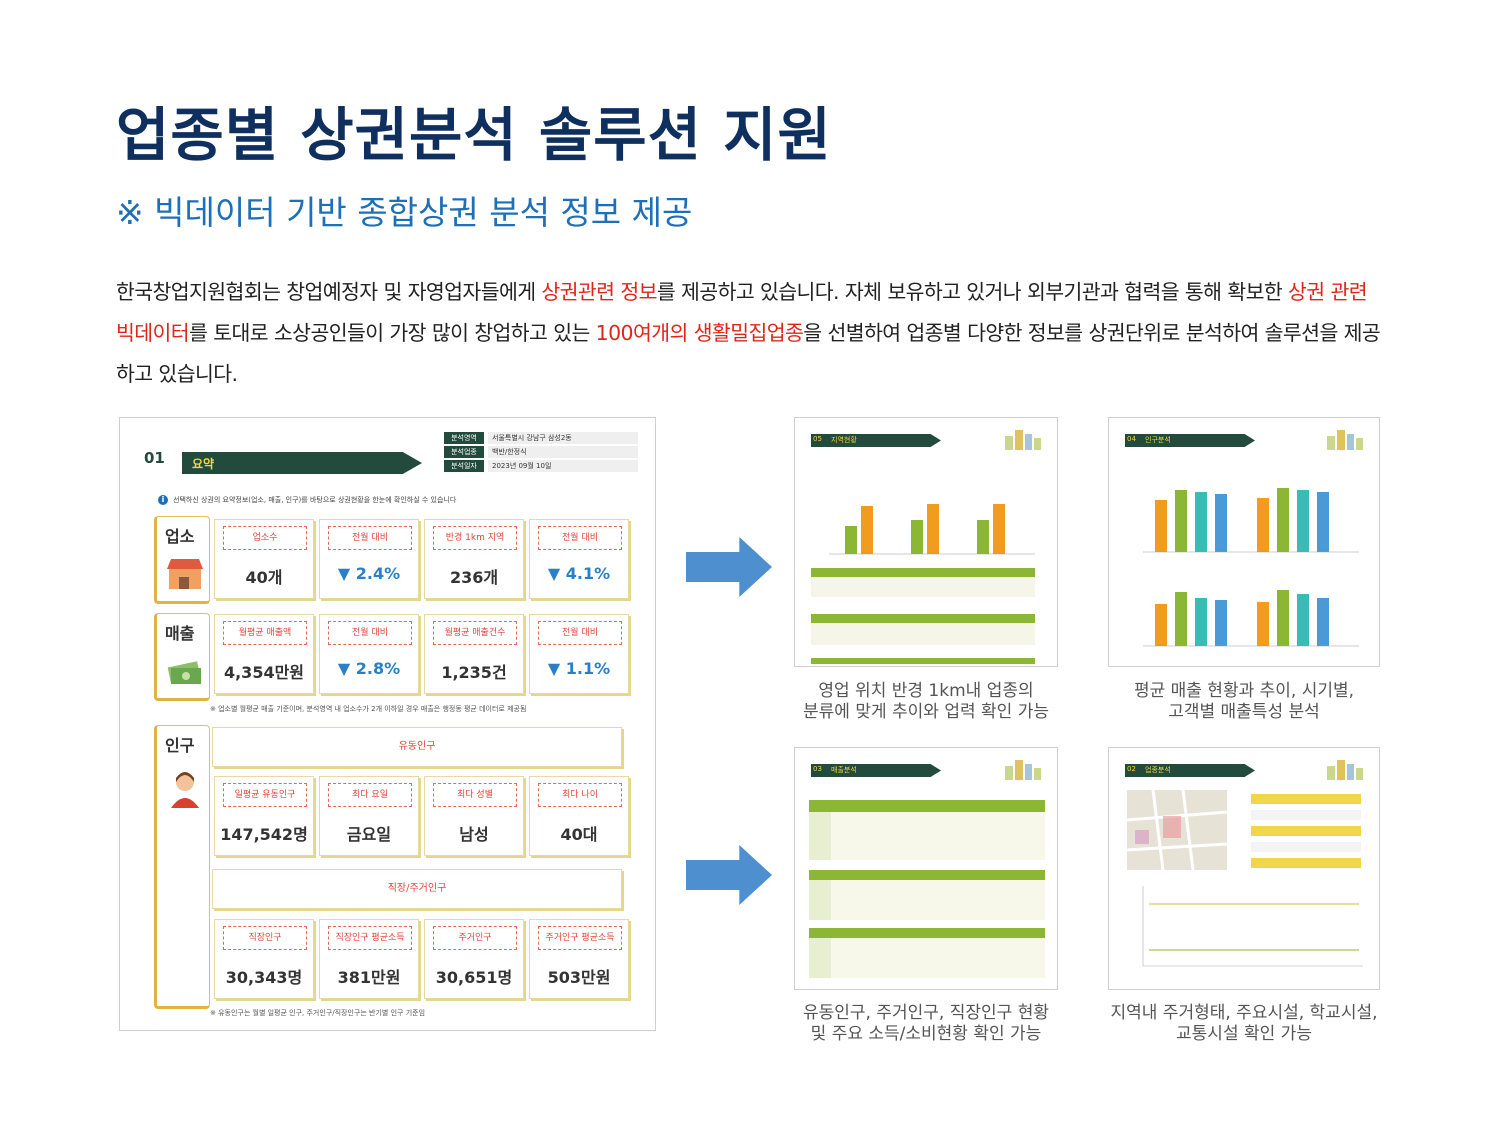 The height and width of the screenshot is (1125, 1500). I want to click on sales-section: 매출, so click(182, 657).